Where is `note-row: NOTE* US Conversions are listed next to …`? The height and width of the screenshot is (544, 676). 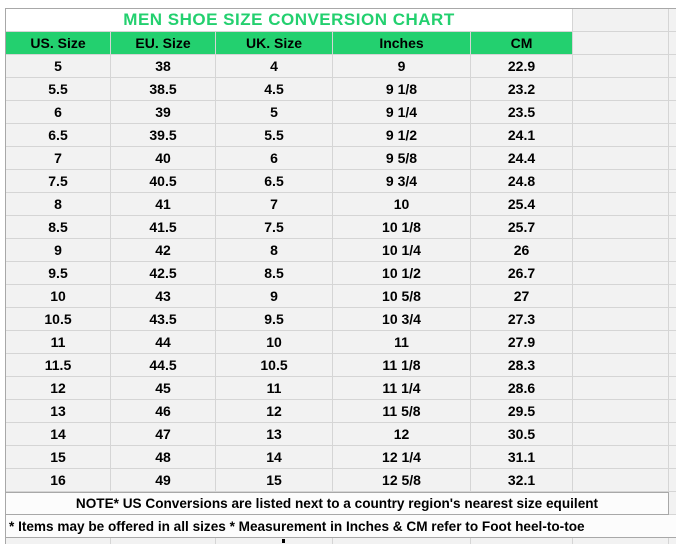 note-row: NOTE* US Conversions are listed next to … is located at coordinates (341, 503).